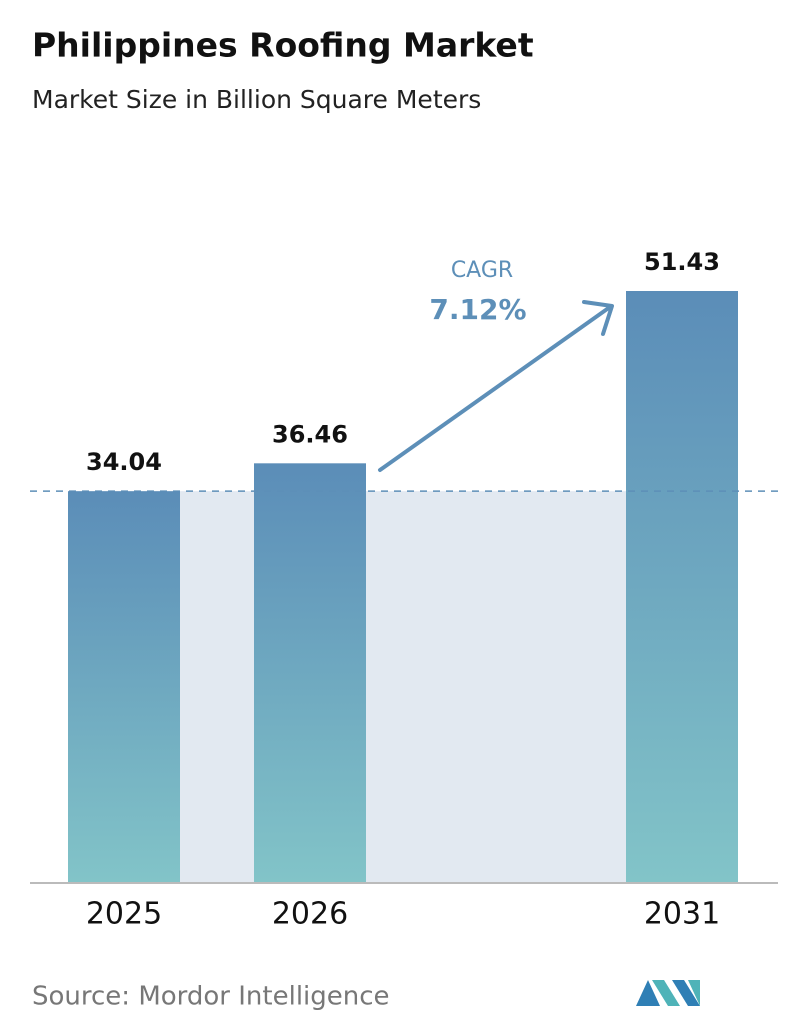 This screenshot has height=1034, width=796. Describe the element at coordinates (310, 914) in the screenshot. I see `x-tick-label: 2026` at that location.